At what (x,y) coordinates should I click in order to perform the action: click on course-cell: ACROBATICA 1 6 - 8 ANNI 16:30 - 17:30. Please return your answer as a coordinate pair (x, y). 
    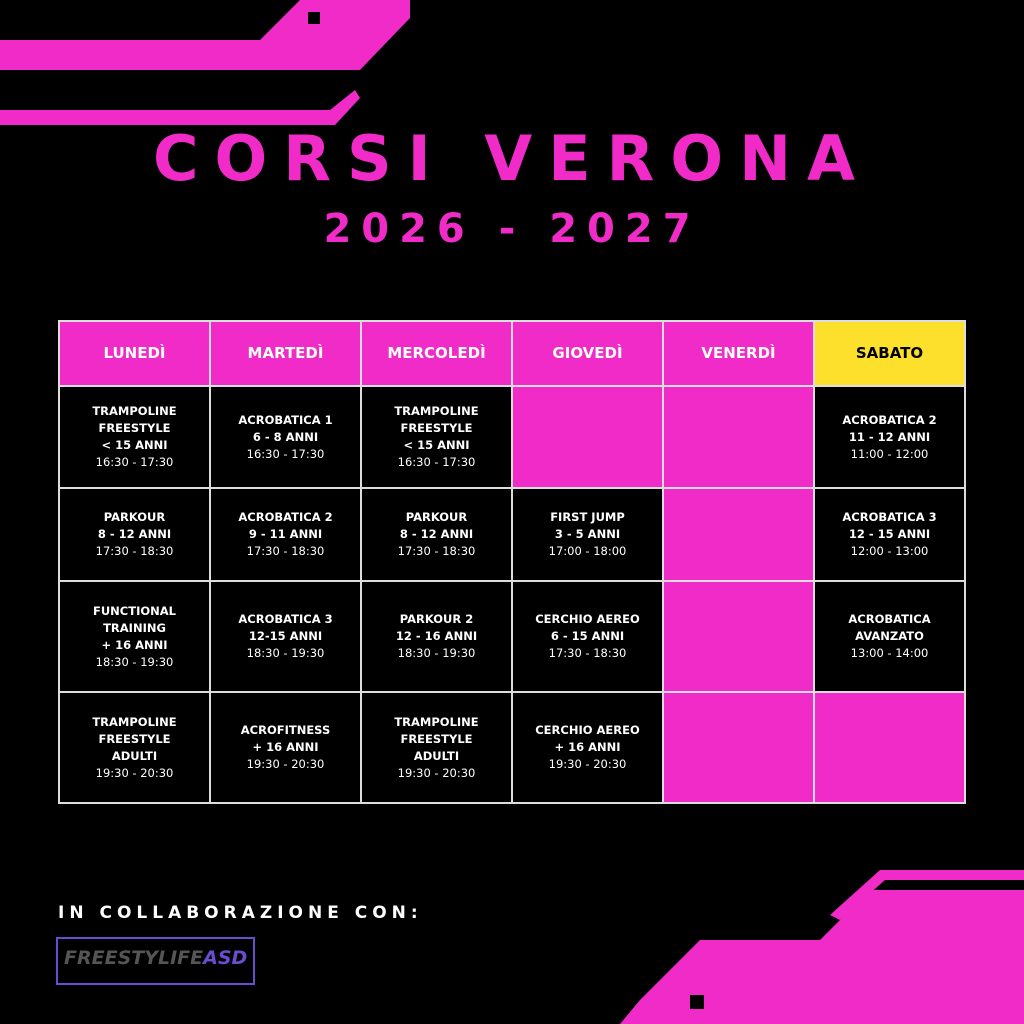
    Looking at the image, I should click on (285, 437).